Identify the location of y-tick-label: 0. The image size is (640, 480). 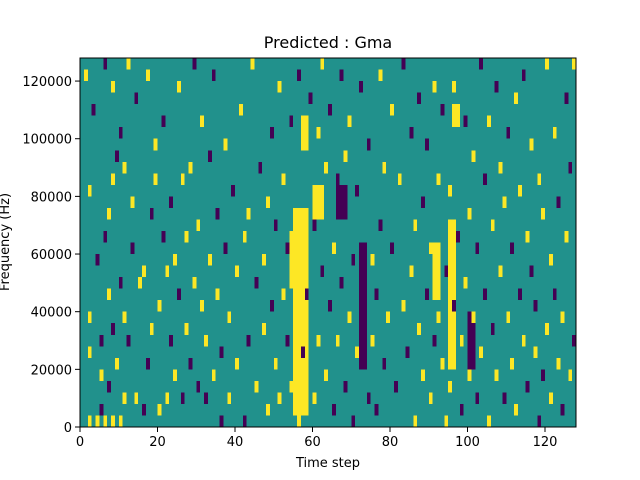
(68, 428).